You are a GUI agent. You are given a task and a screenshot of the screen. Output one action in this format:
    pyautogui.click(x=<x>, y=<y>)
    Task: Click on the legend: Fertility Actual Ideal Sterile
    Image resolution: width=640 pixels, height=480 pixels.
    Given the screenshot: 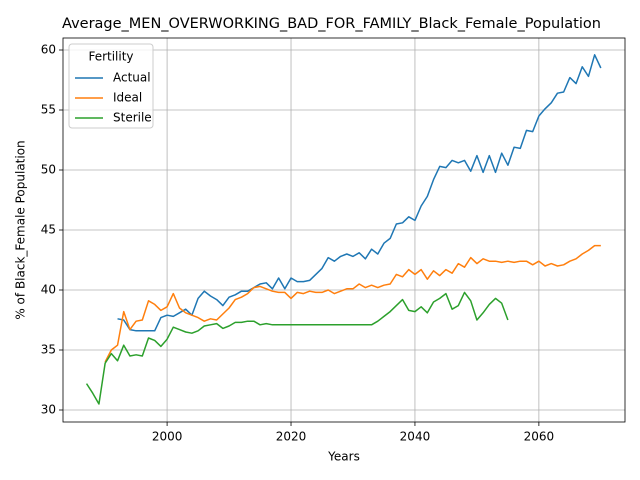 What is the action you would take?
    pyautogui.click(x=111, y=86)
    